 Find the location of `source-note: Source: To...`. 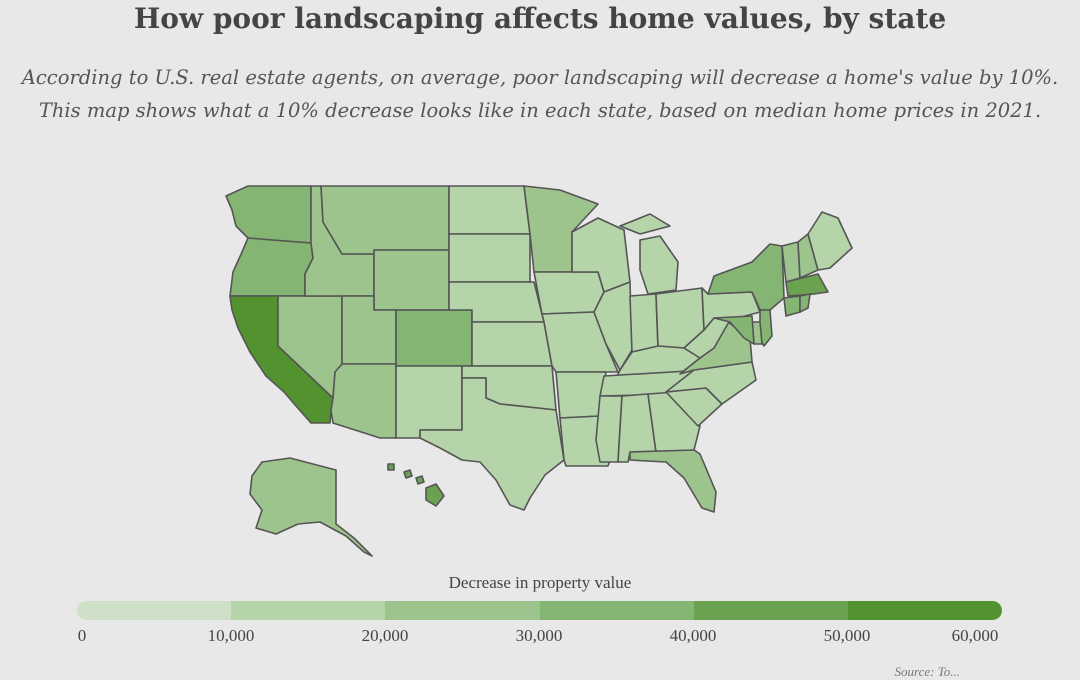

source-note: Source: To... is located at coordinates (927, 671).